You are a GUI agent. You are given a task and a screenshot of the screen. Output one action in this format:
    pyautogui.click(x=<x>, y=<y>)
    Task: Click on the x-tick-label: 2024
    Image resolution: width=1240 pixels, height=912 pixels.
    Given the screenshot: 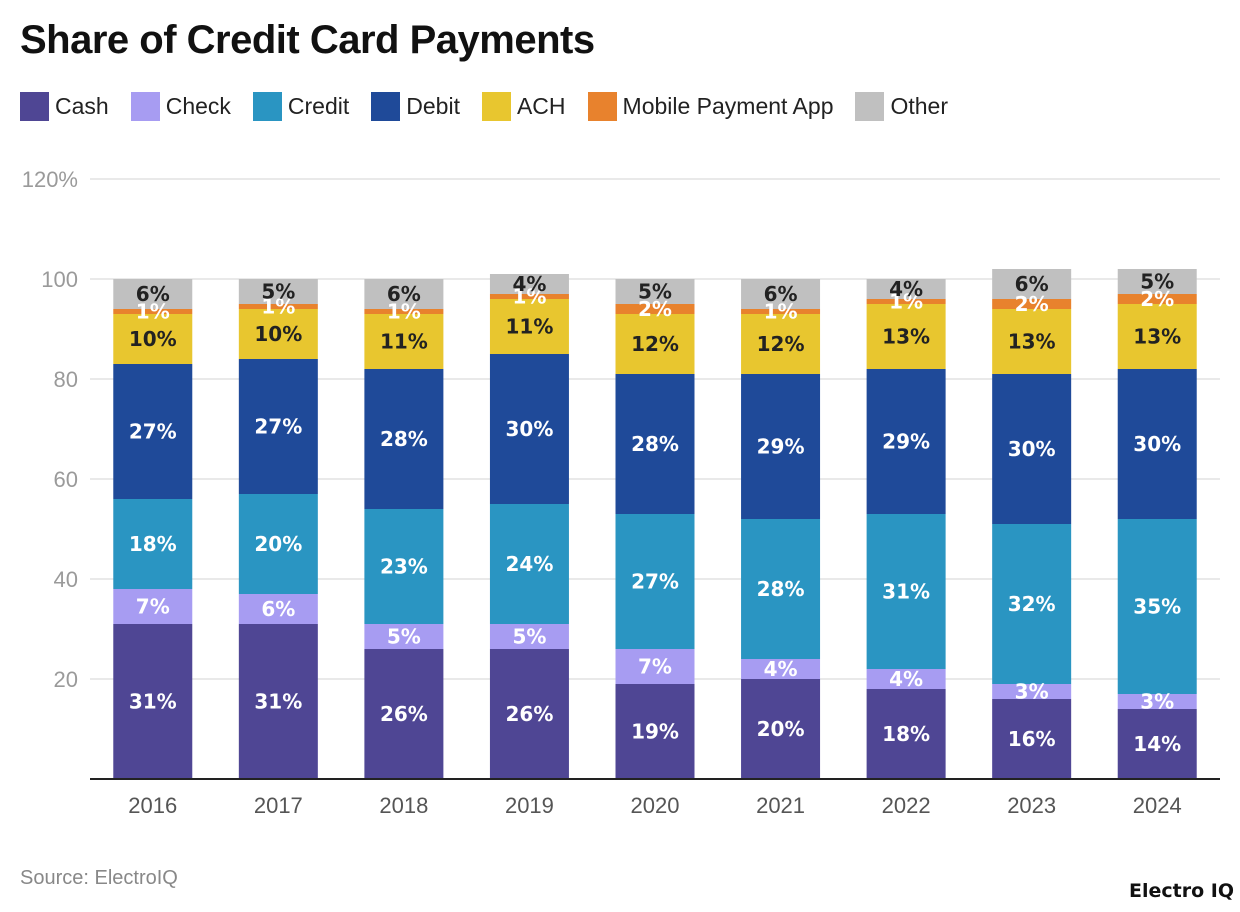 What is the action you would take?
    pyautogui.click(x=1157, y=805)
    